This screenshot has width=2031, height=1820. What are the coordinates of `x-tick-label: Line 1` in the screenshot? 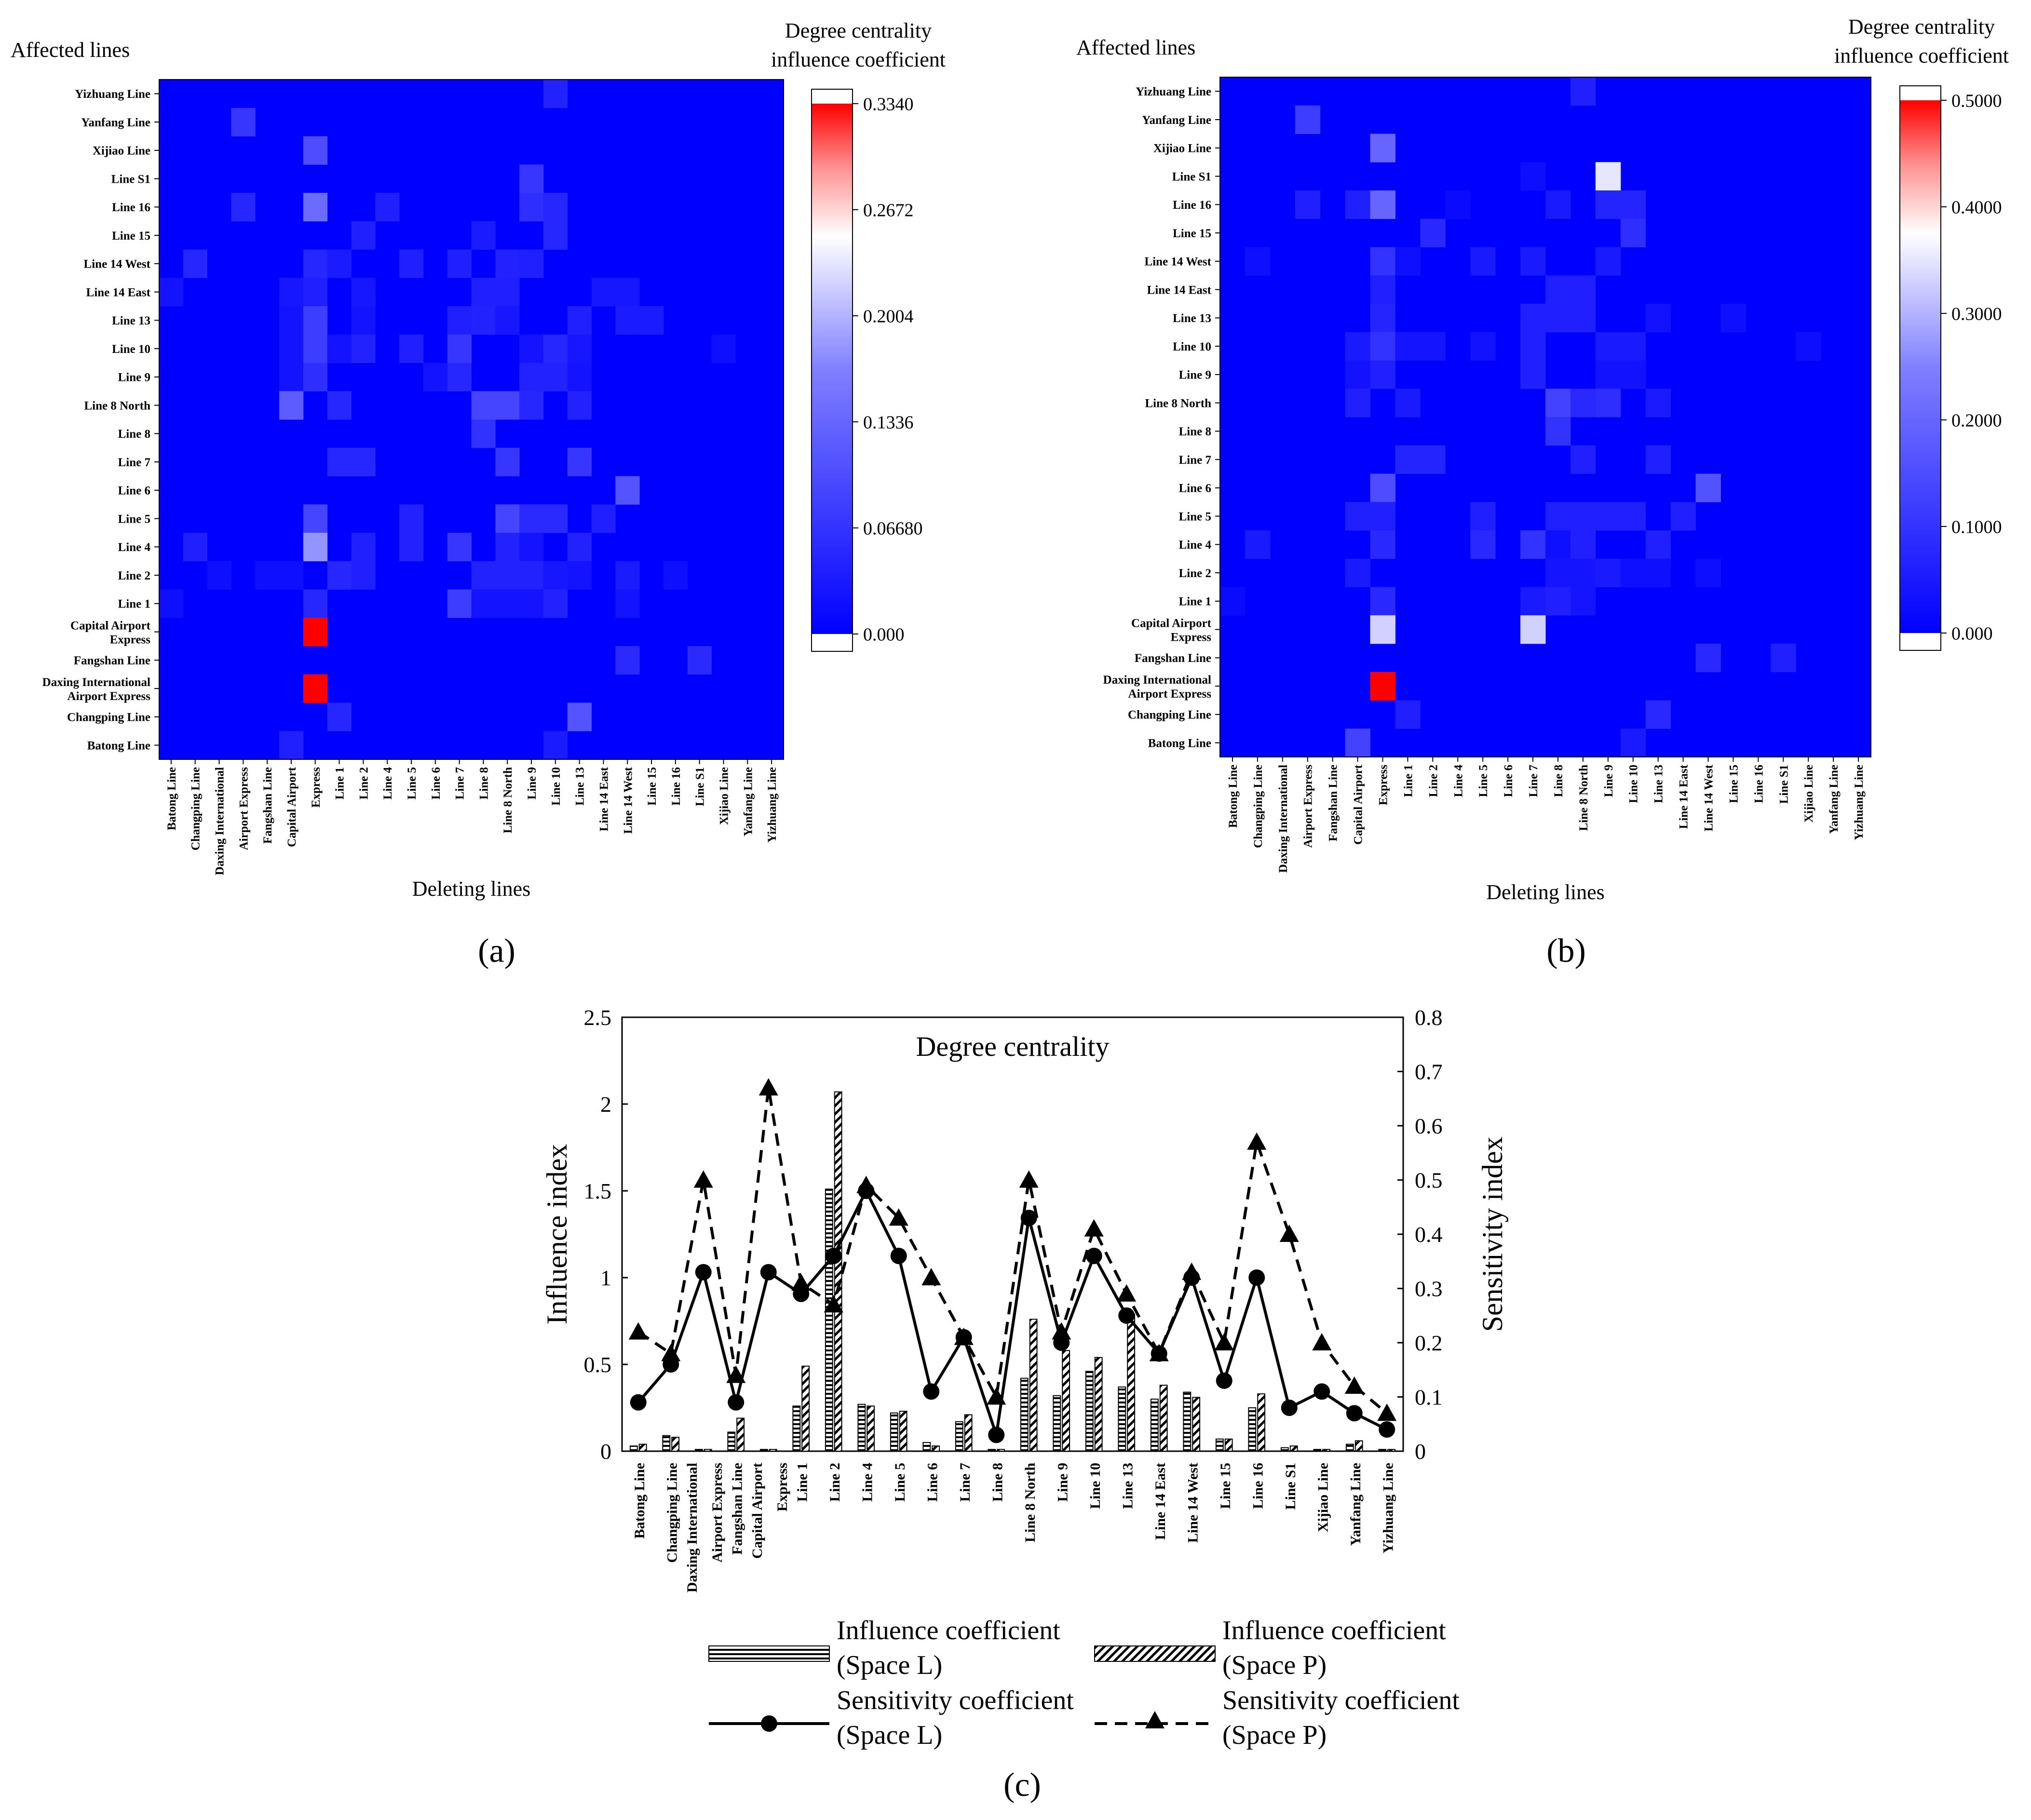 It's located at (1408, 781).